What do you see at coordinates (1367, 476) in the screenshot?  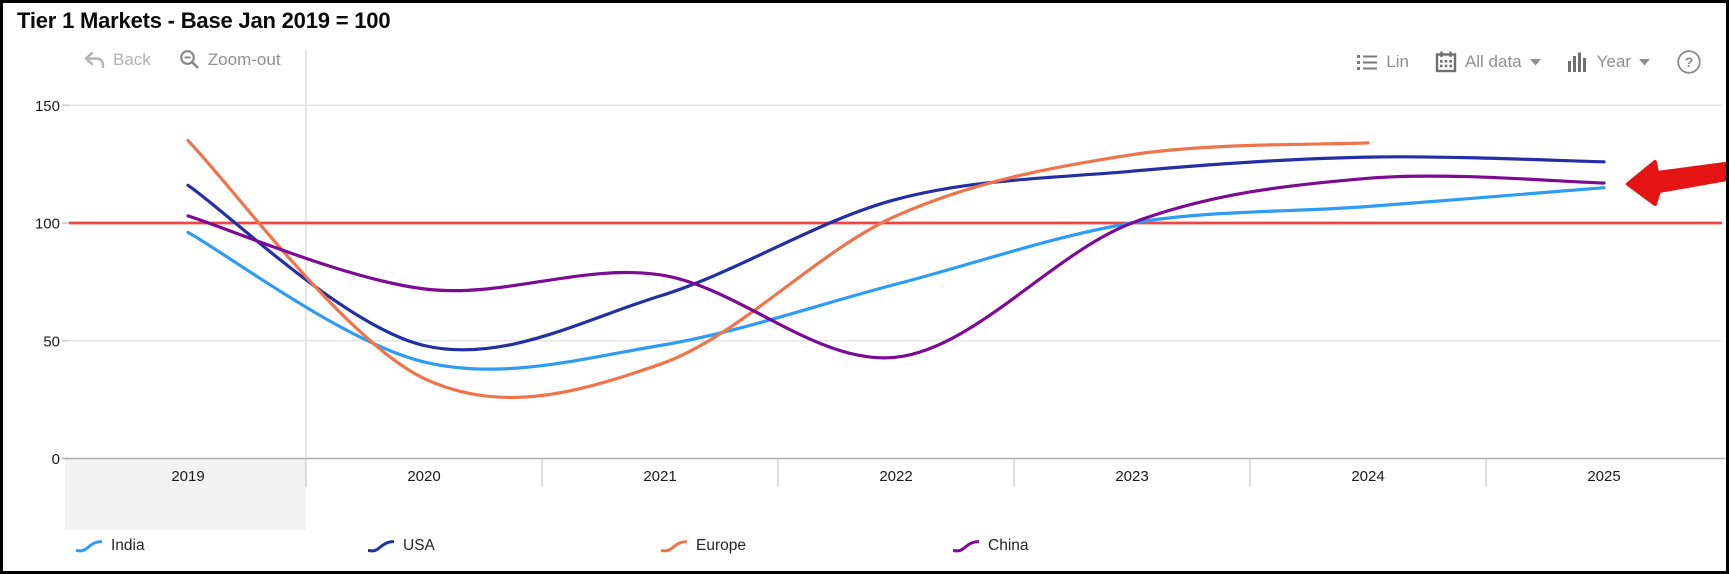 I see `x-axis-label-2024: 2024` at bounding box center [1367, 476].